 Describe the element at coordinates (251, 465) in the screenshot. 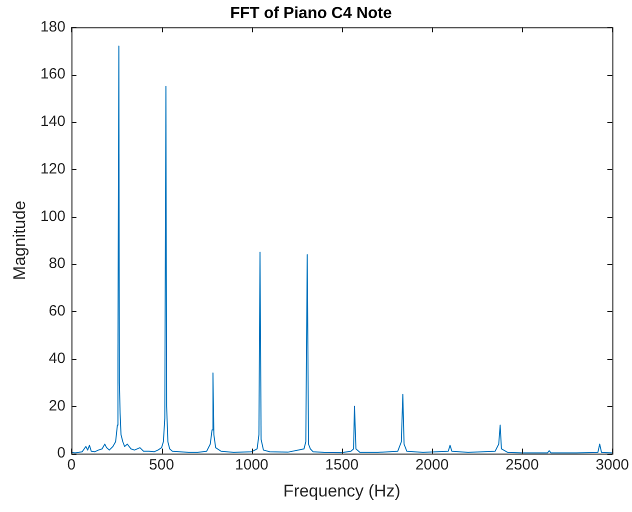

I see `x-tick-label: 1000` at that location.